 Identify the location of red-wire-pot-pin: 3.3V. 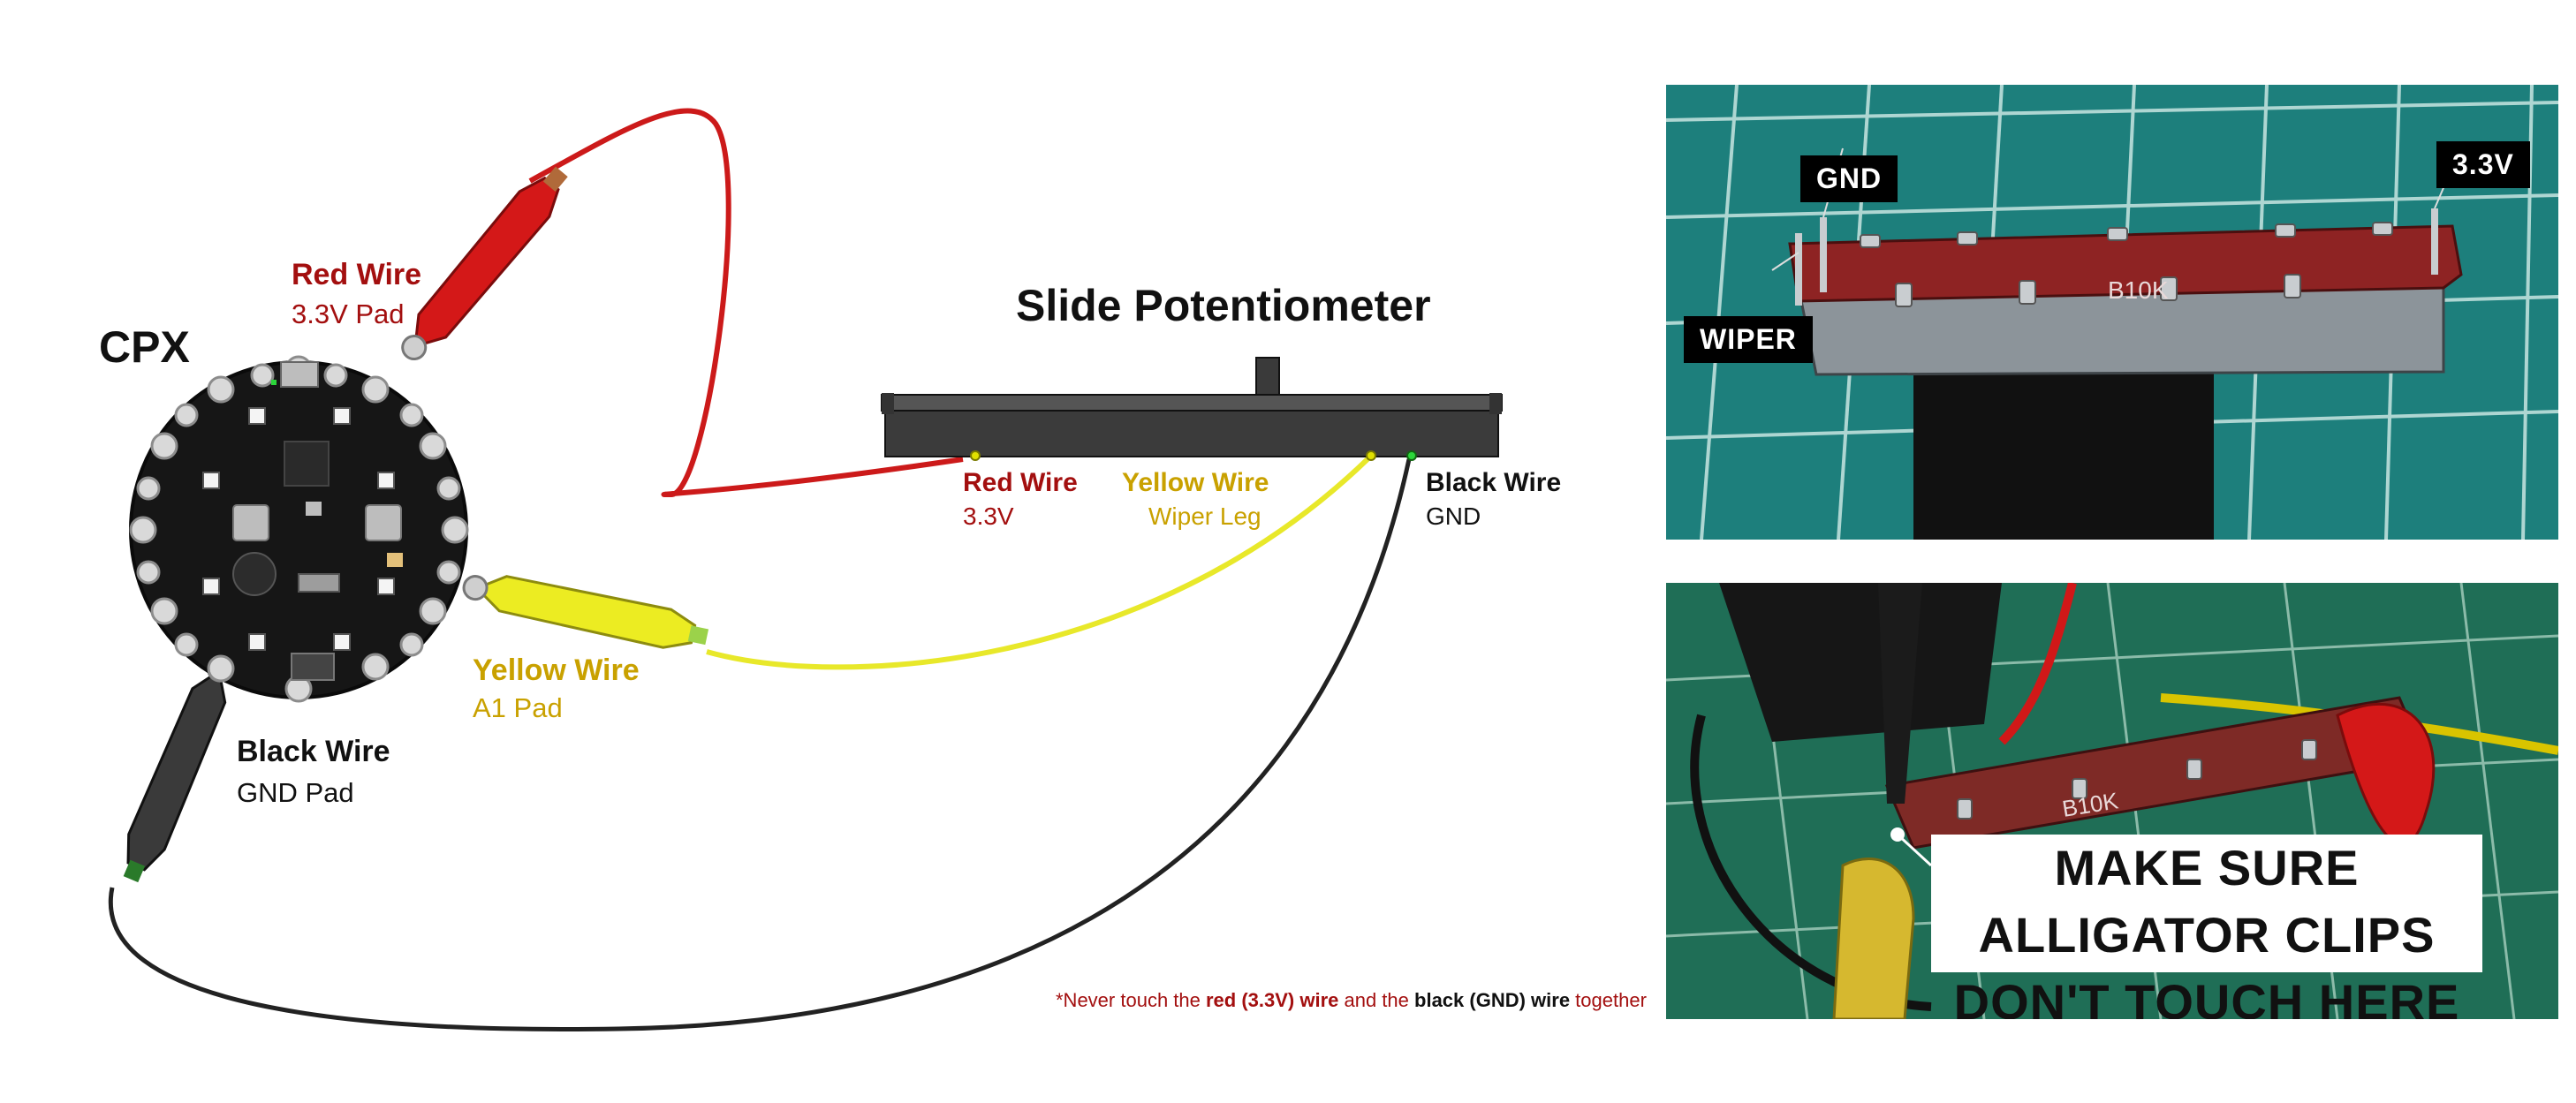
(989, 516).